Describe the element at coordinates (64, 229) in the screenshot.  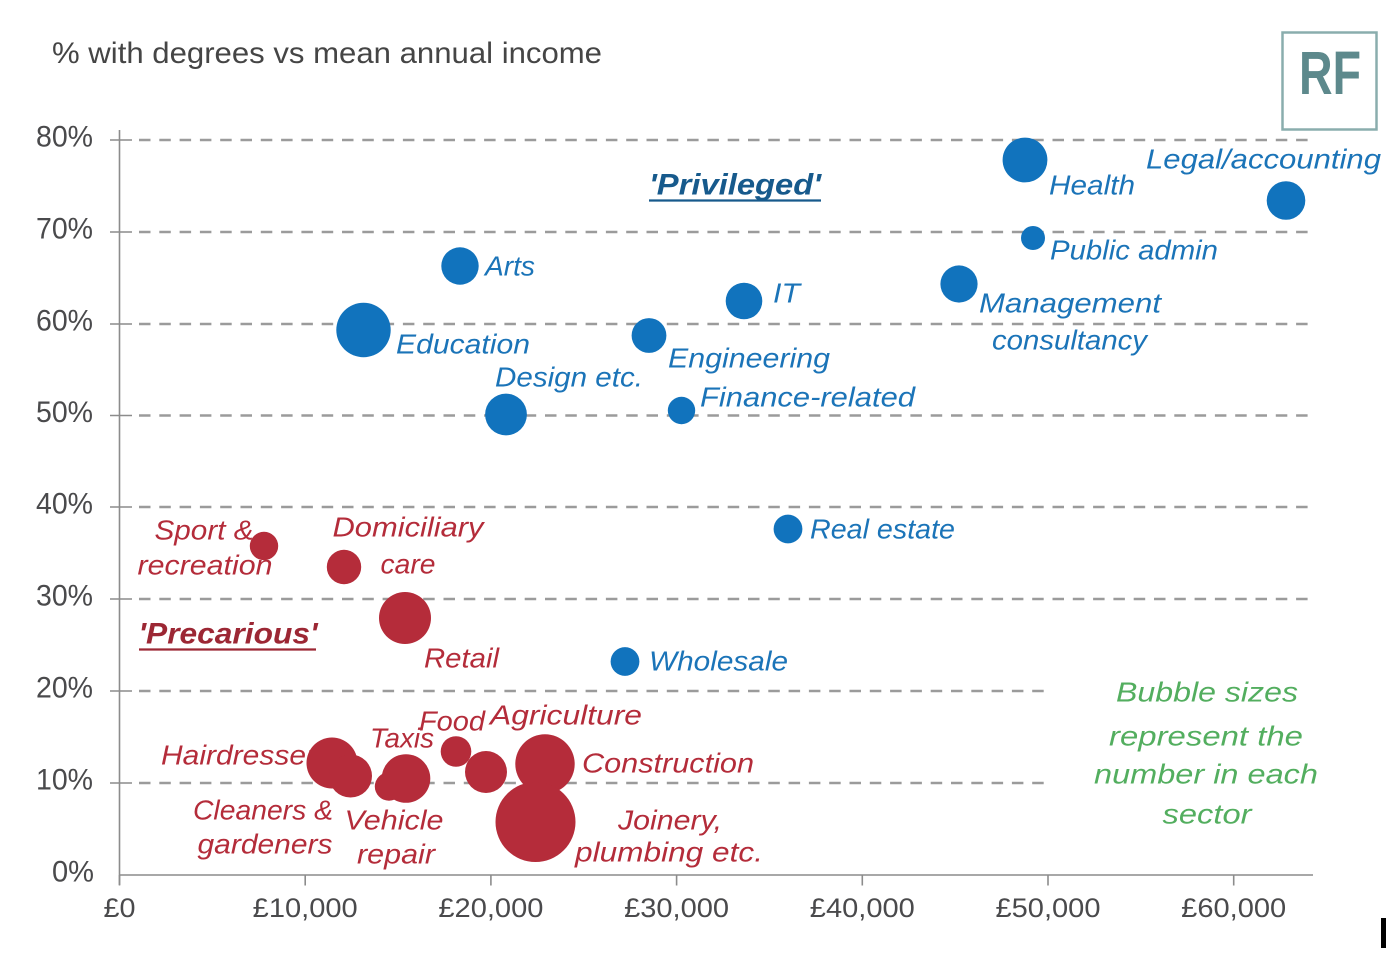
I see `svg-text: 70%` at that location.